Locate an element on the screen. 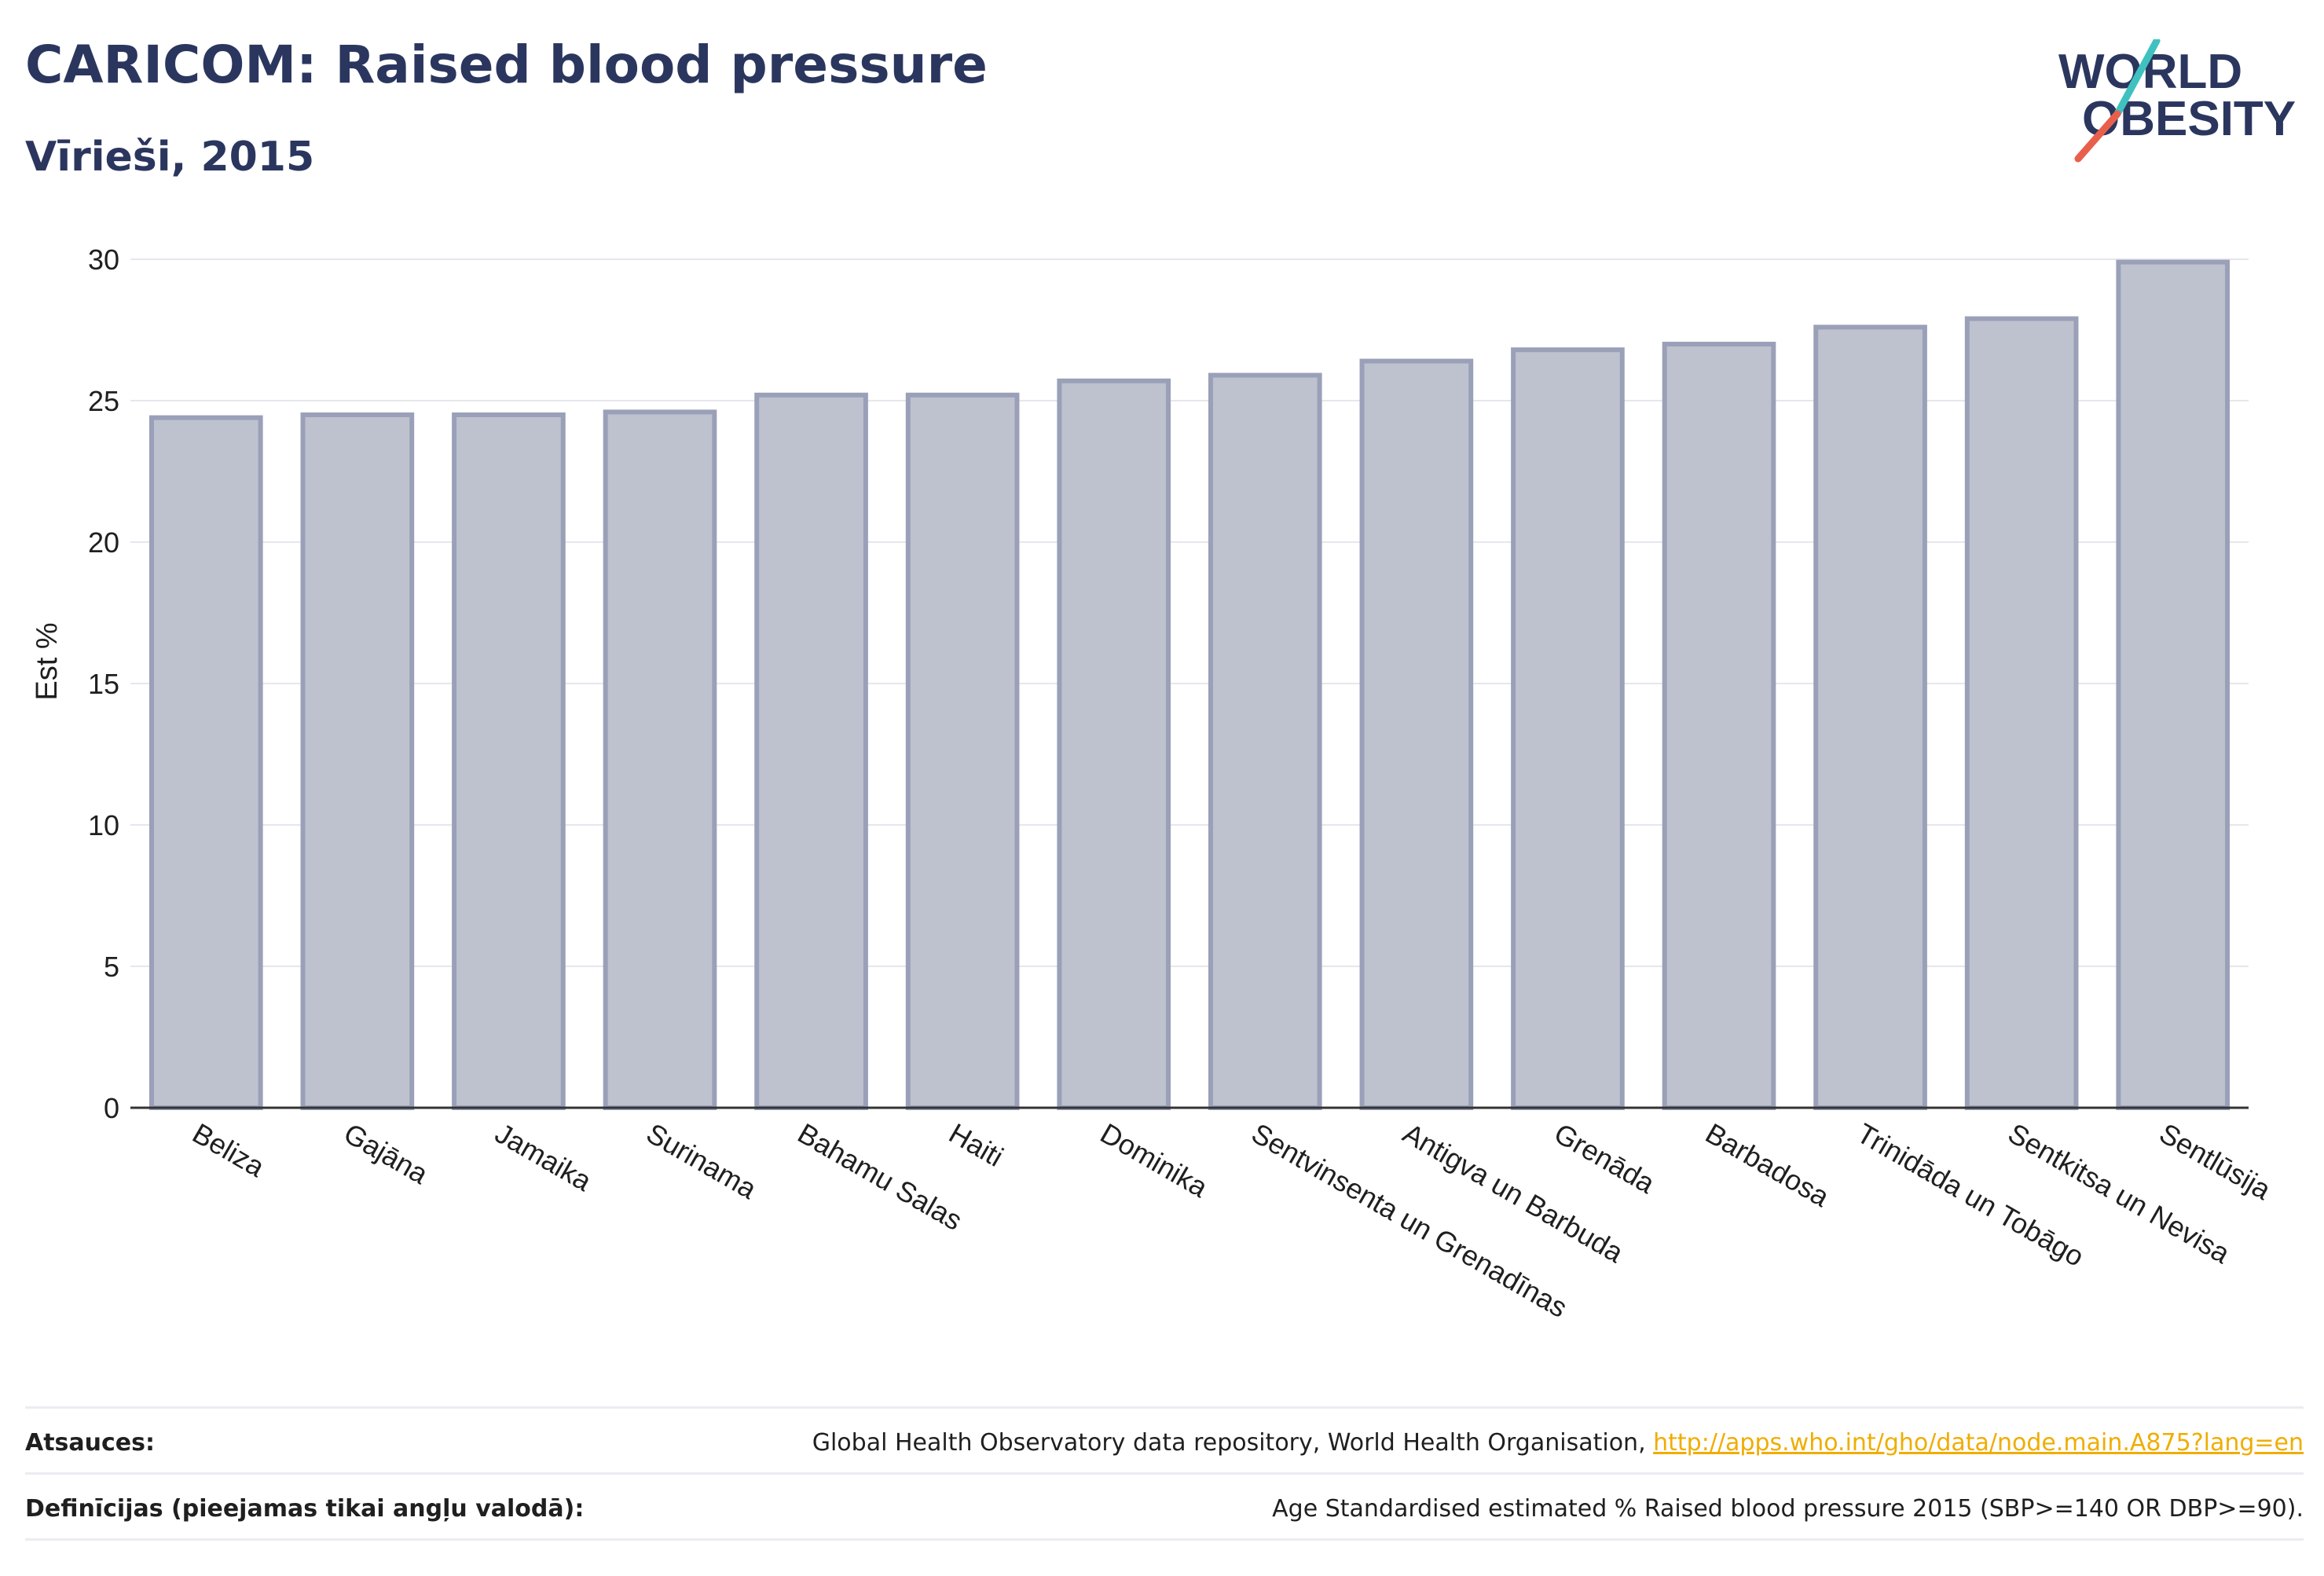  y-tick-label: 15 is located at coordinates (103, 684).